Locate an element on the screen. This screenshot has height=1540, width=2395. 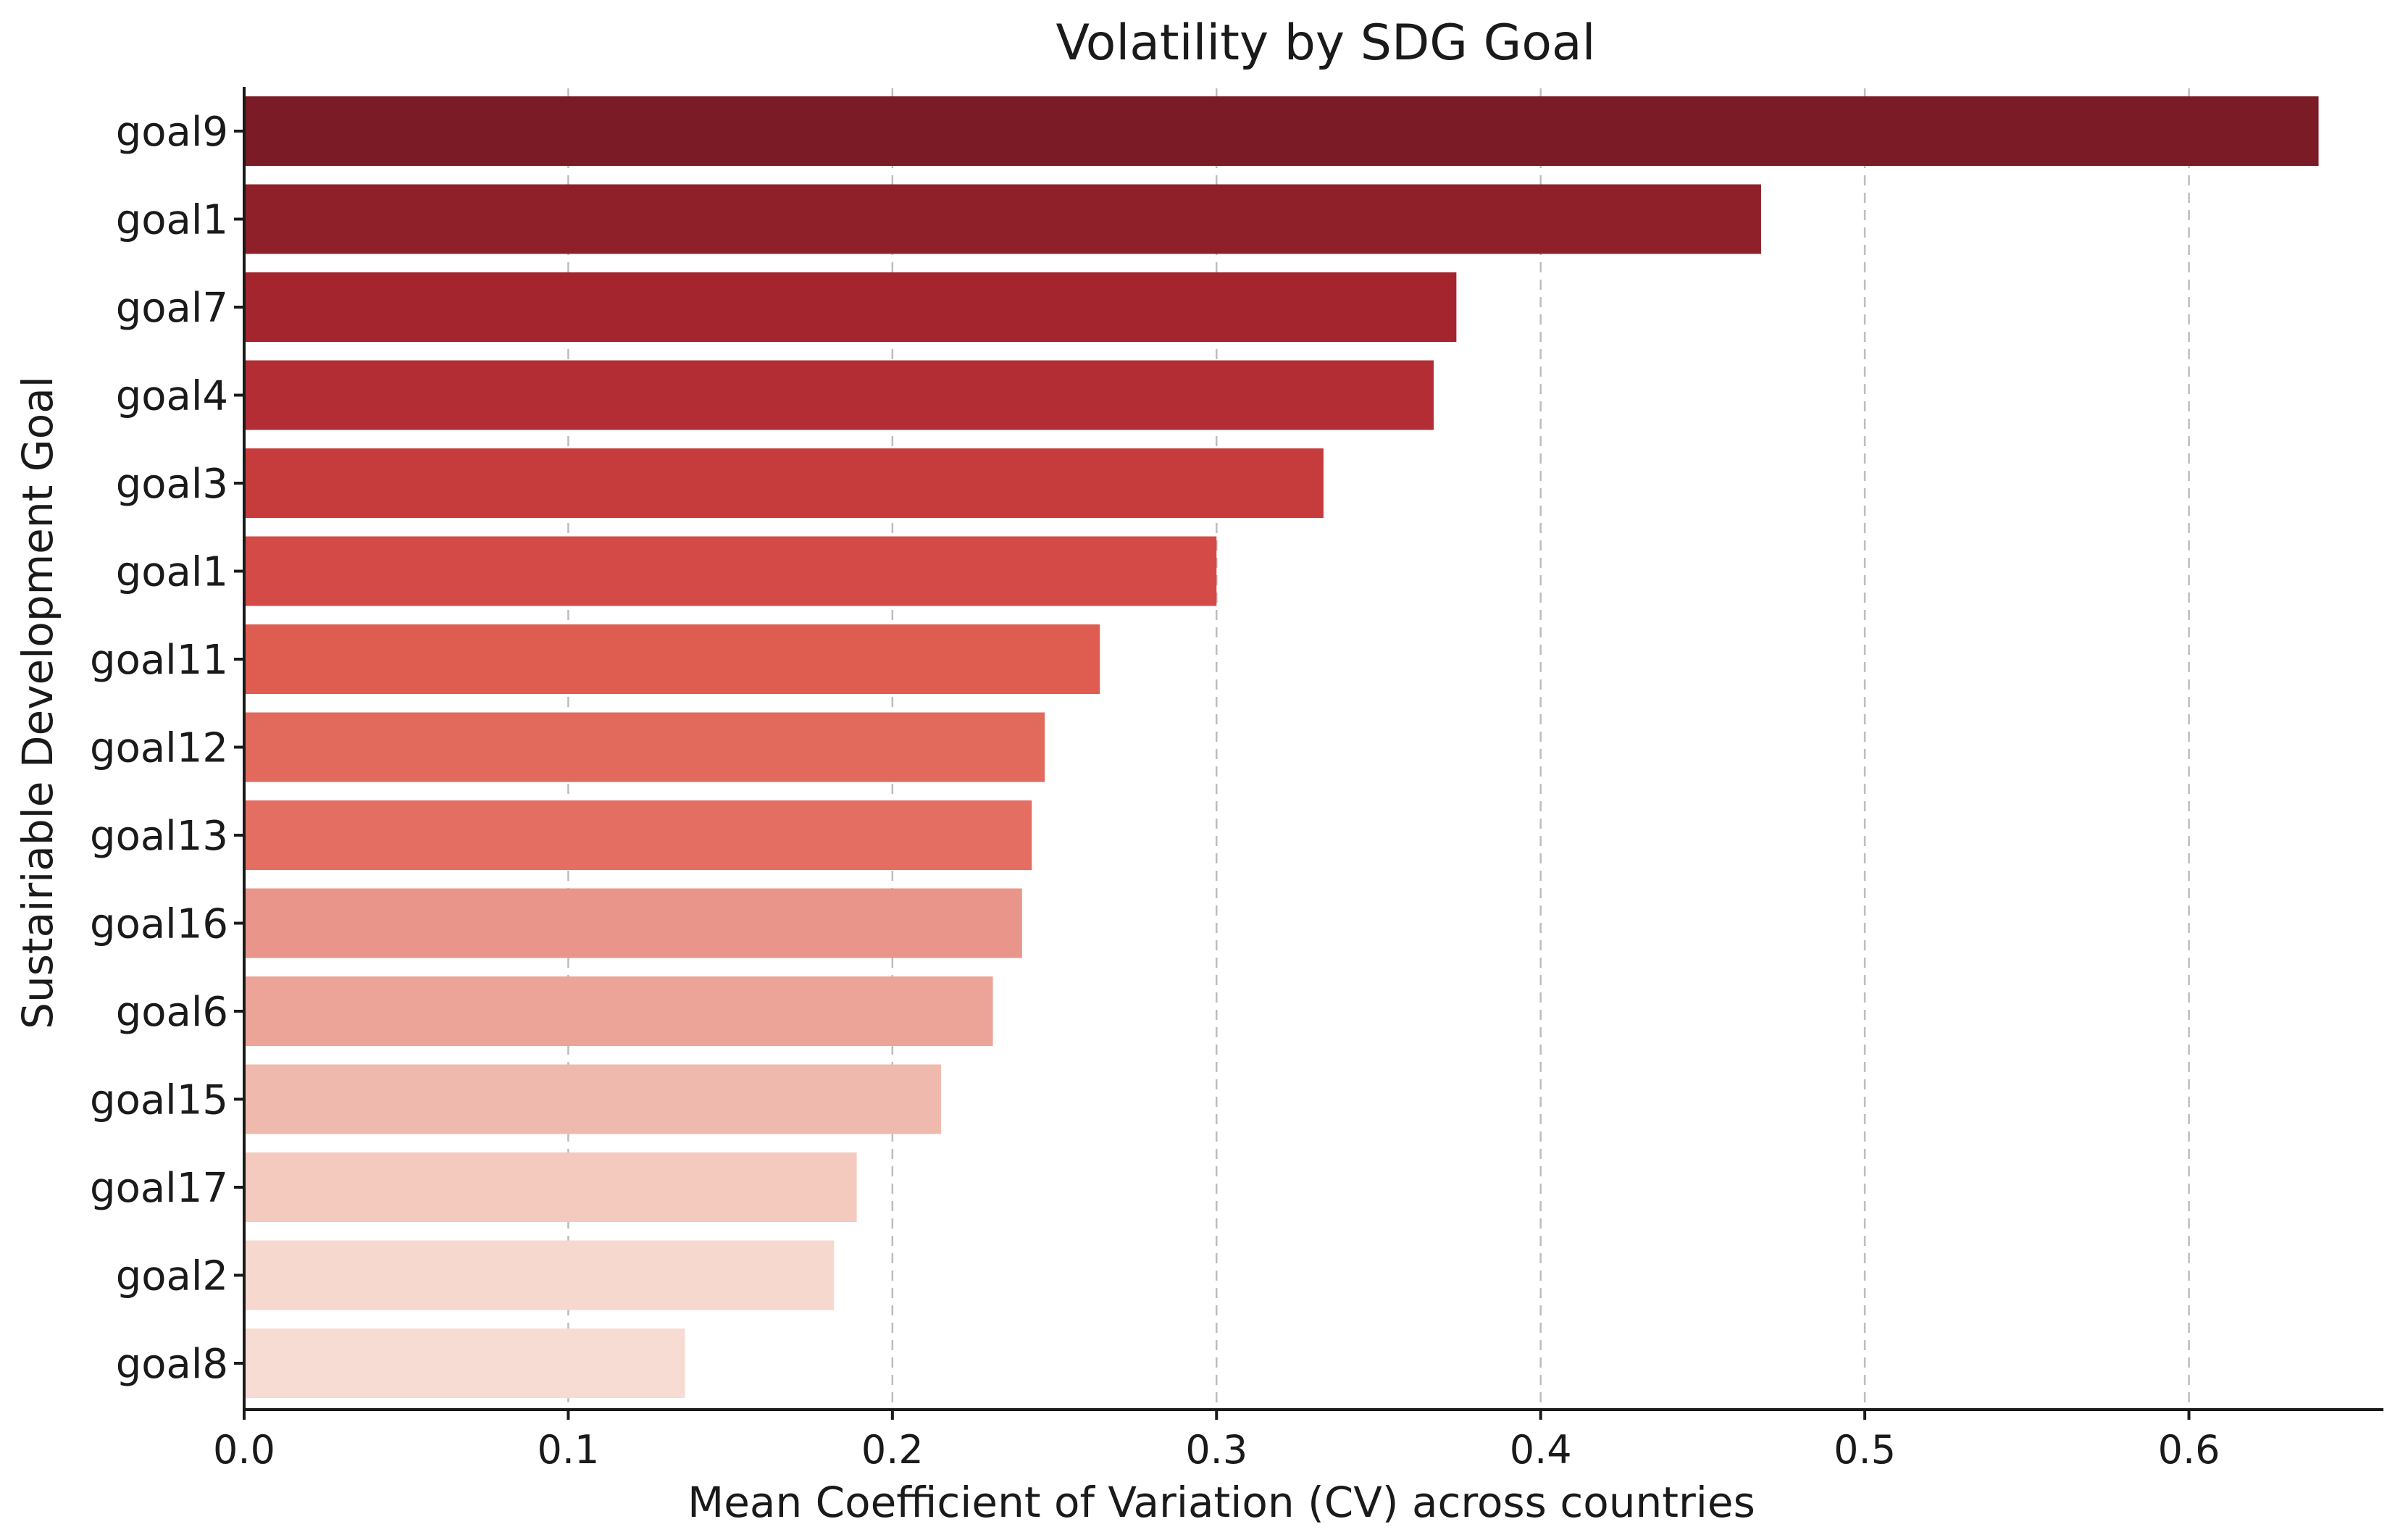
x-tick-label: 0.2 is located at coordinates (893, 1450).